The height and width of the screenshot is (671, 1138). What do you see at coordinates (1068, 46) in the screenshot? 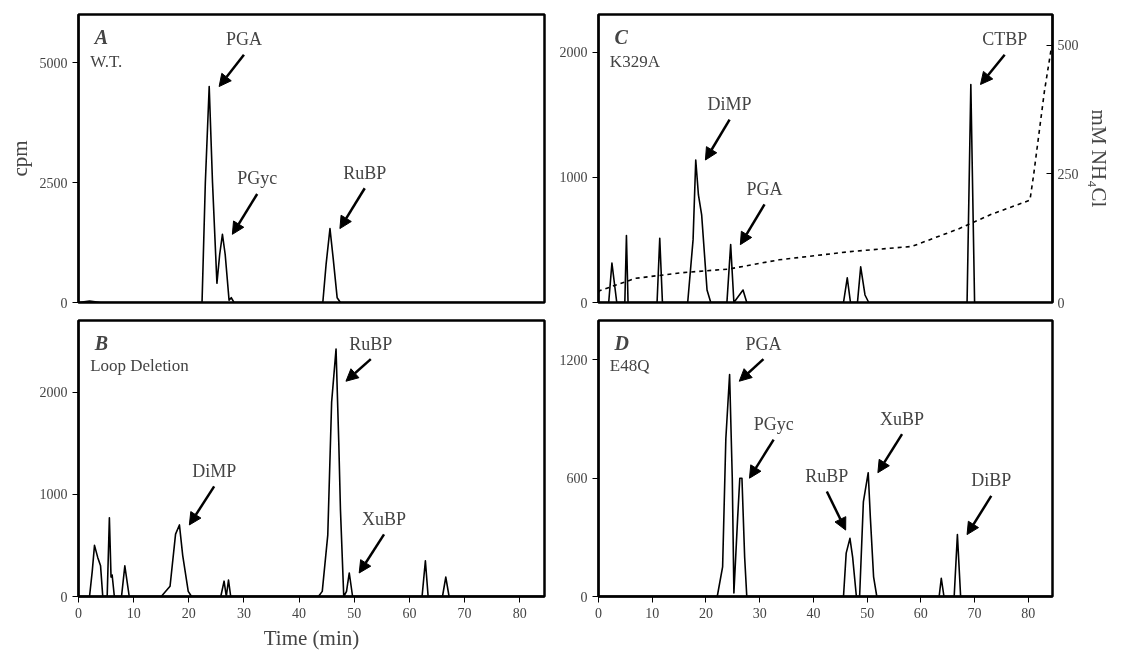
I see `y2-tick-label: 500` at bounding box center [1068, 46].